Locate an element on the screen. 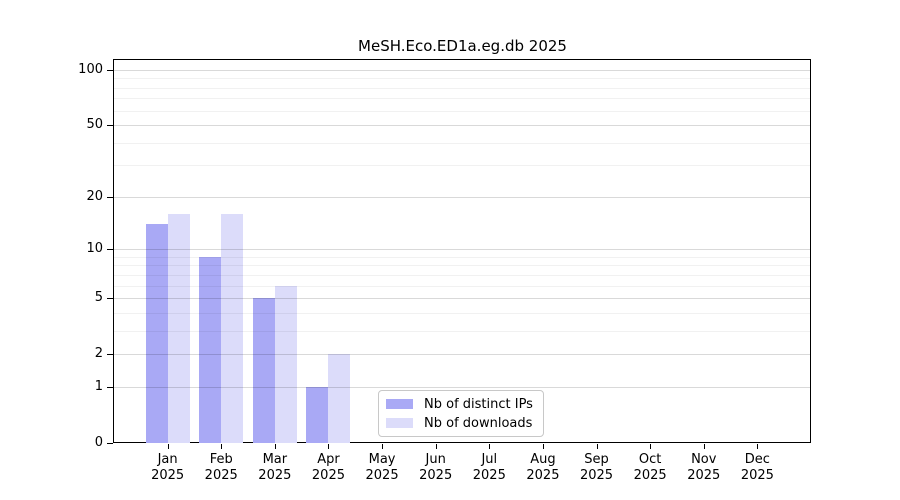 Image resolution: width=900 pixels, height=500 pixels. x-axis-tick-label: May 2025 is located at coordinates (382, 468).